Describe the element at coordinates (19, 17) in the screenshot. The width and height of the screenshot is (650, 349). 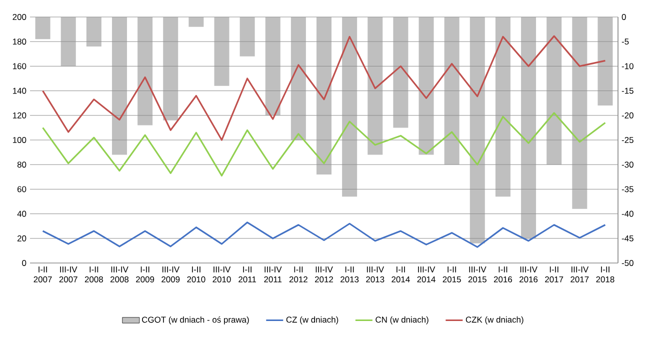
I see `y-tick-label: 200` at that location.